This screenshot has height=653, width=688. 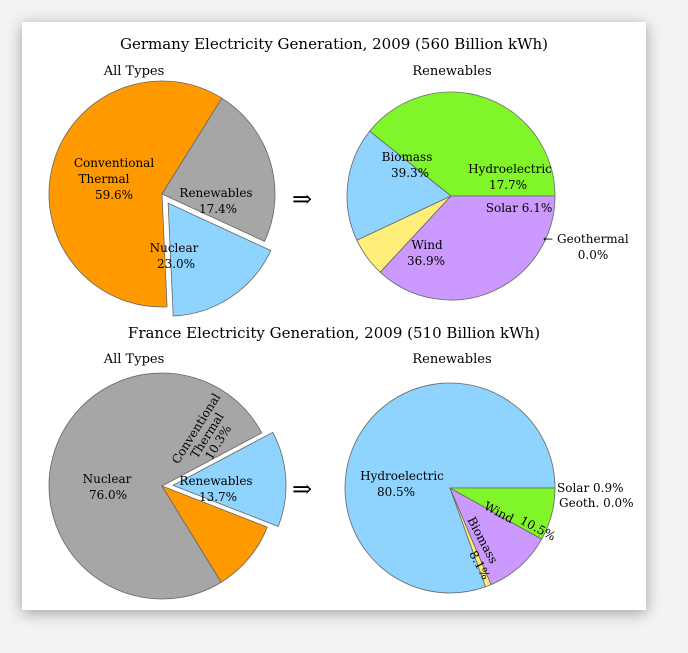 What do you see at coordinates (176, 264) in the screenshot?
I see `de-nuclear-pct: 23.0%` at bounding box center [176, 264].